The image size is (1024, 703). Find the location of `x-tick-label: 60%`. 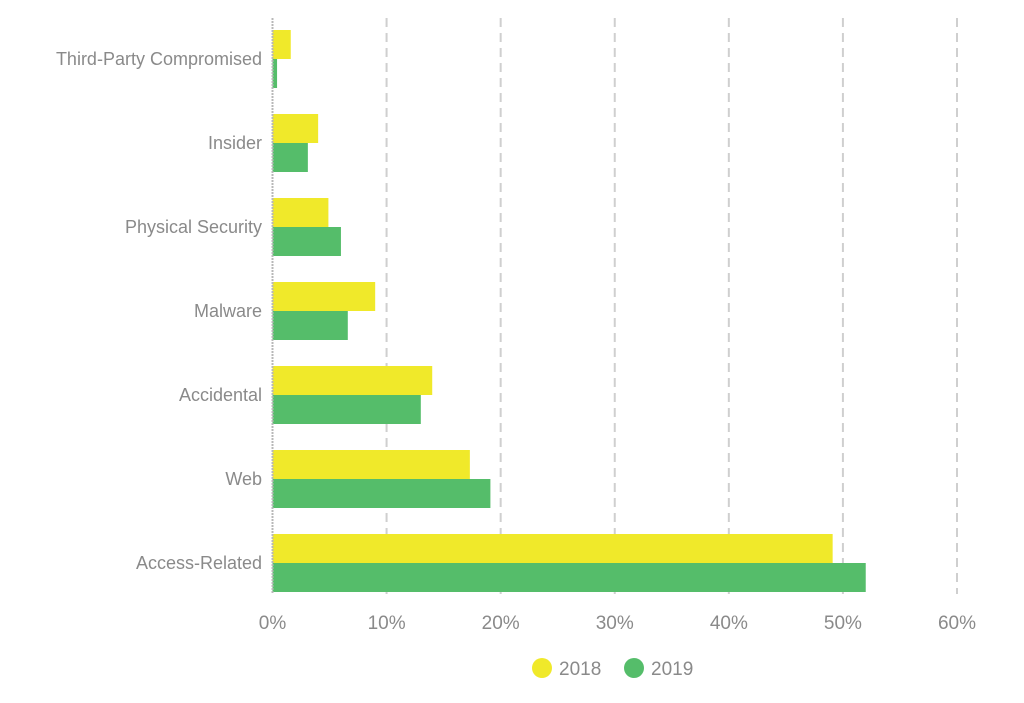

x-tick-label: 60% is located at coordinates (957, 623).